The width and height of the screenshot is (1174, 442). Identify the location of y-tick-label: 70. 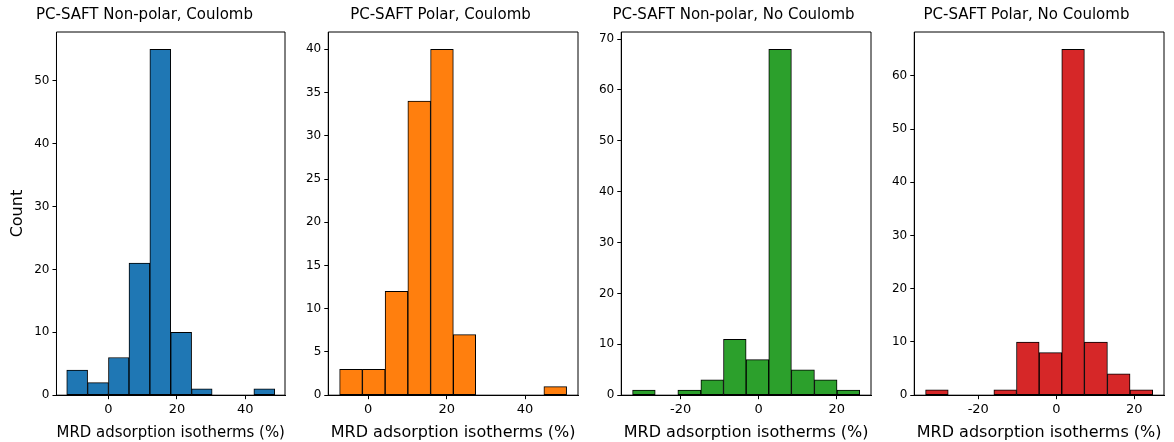
(606, 38).